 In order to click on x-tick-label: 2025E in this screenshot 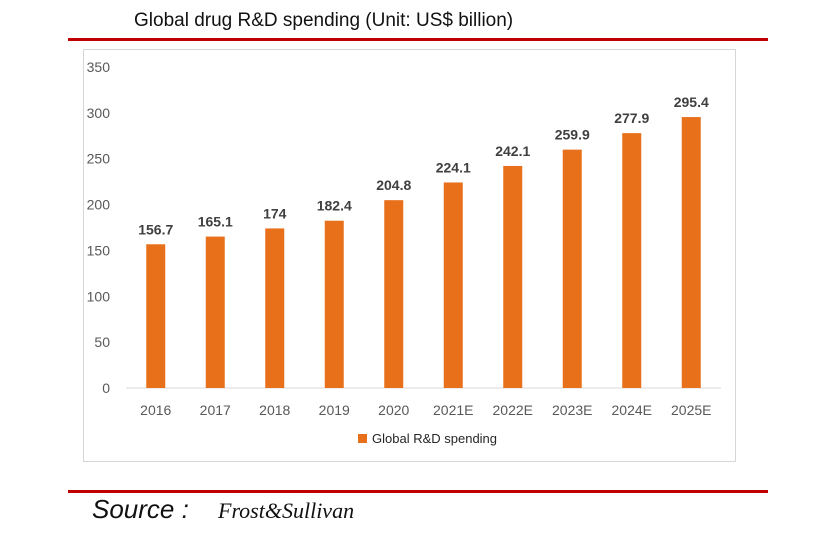, I will do `click(691, 410)`.